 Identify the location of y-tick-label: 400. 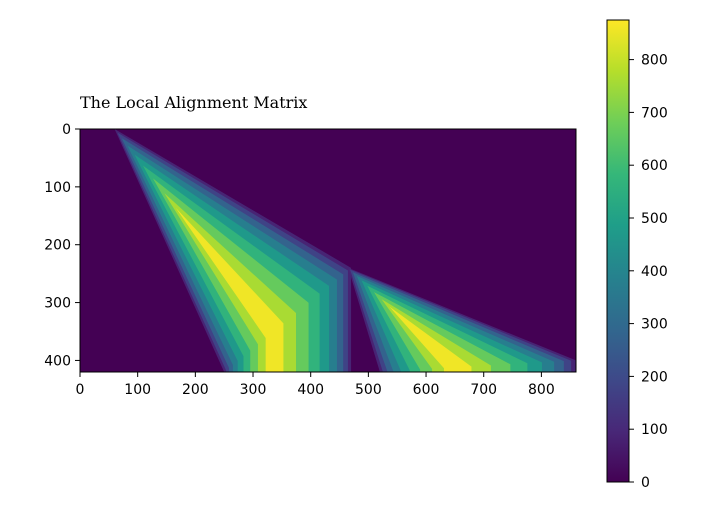
(57, 361).